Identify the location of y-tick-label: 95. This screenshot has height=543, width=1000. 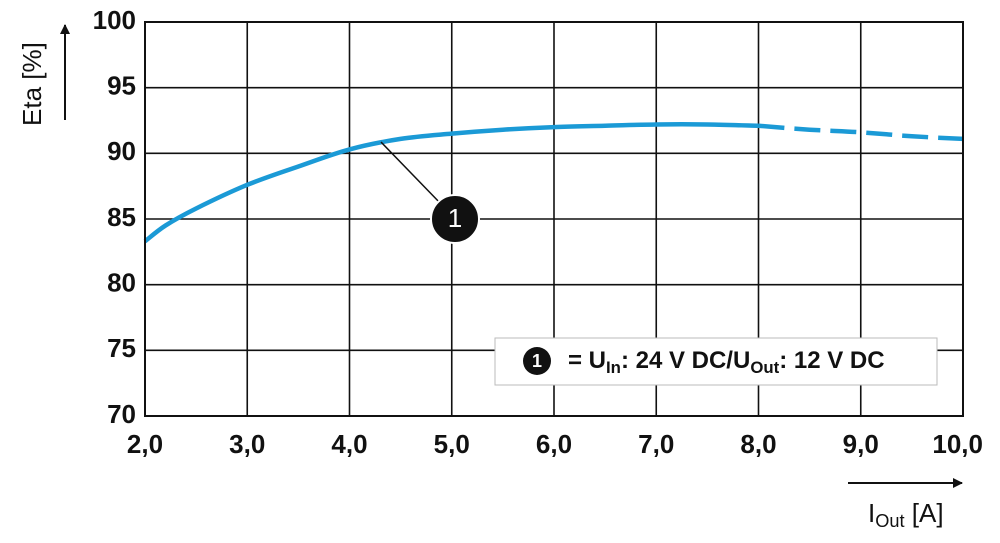
(121, 86).